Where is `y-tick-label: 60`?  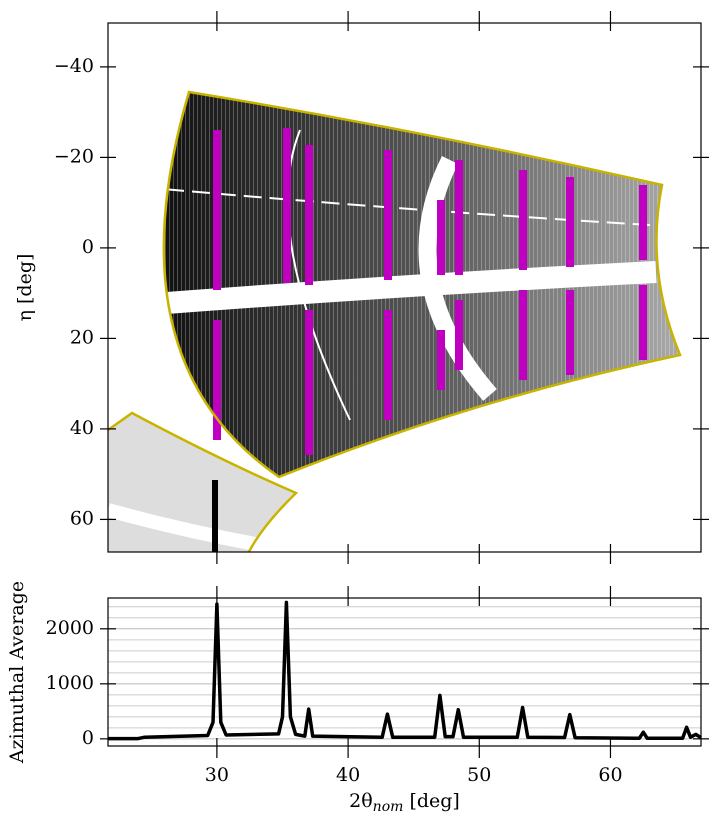 y-tick-label: 60 is located at coordinates (82, 518).